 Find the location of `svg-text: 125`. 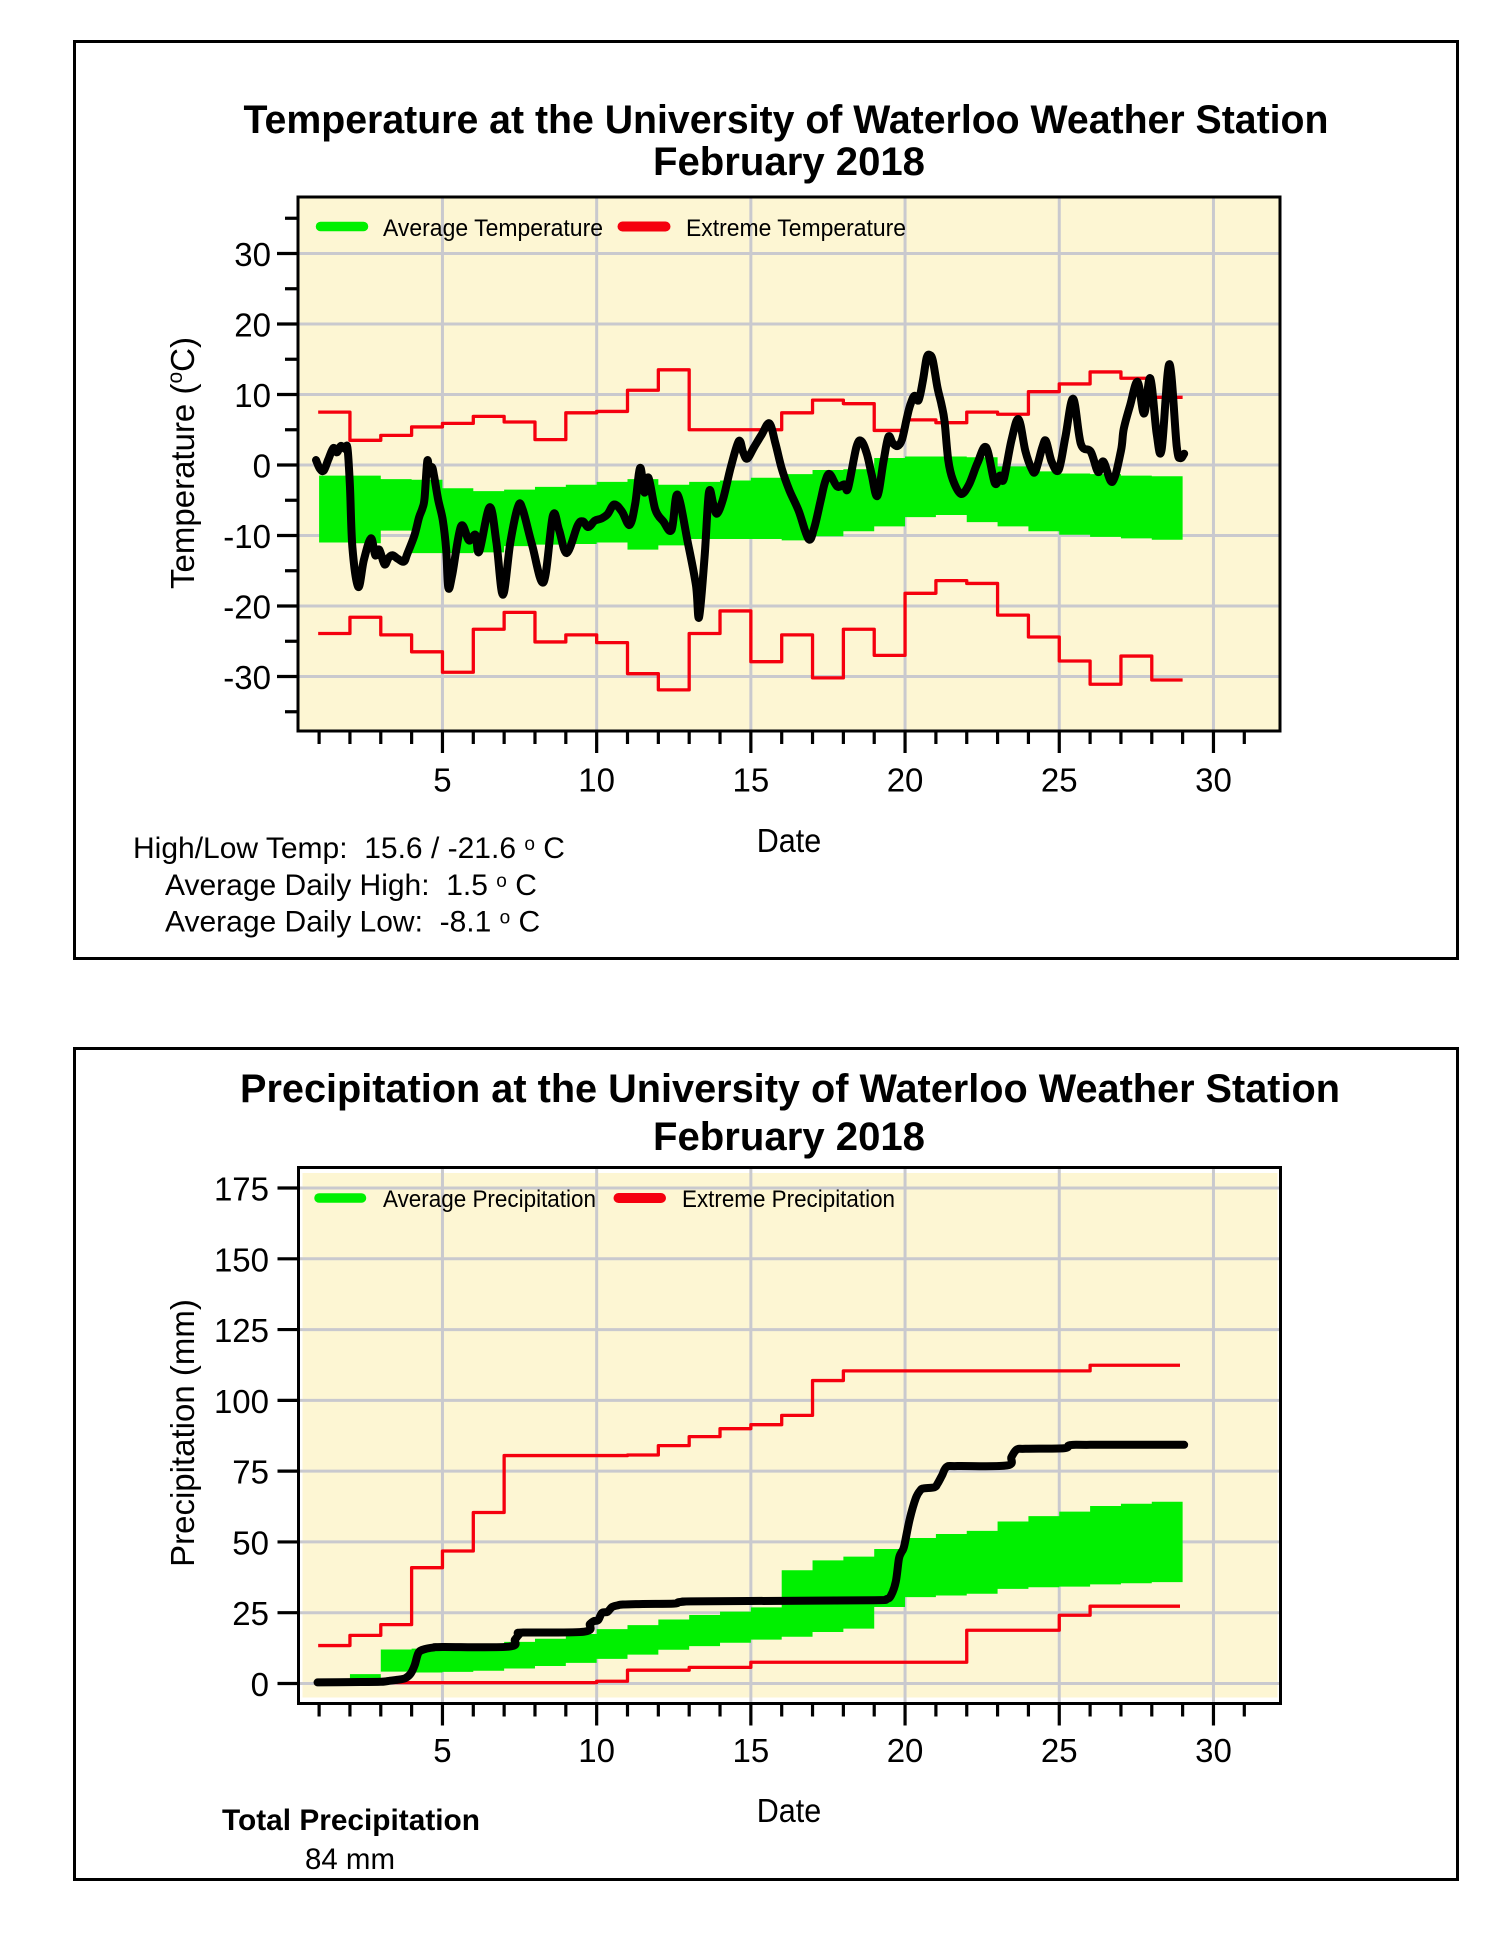

svg-text: 125 is located at coordinates (241, 1330).